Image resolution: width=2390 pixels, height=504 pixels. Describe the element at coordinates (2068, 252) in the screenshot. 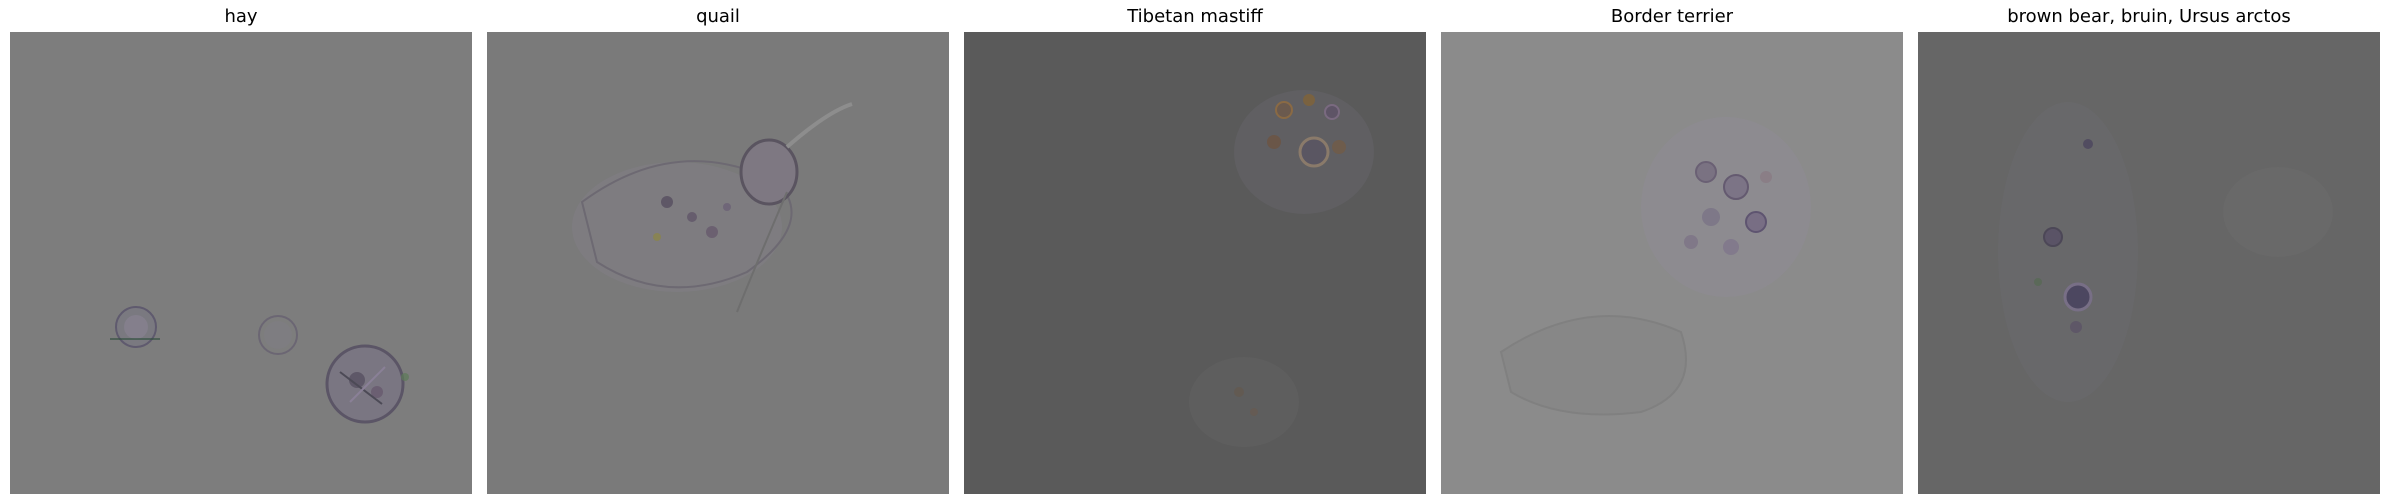

I see `cell-column` at that location.